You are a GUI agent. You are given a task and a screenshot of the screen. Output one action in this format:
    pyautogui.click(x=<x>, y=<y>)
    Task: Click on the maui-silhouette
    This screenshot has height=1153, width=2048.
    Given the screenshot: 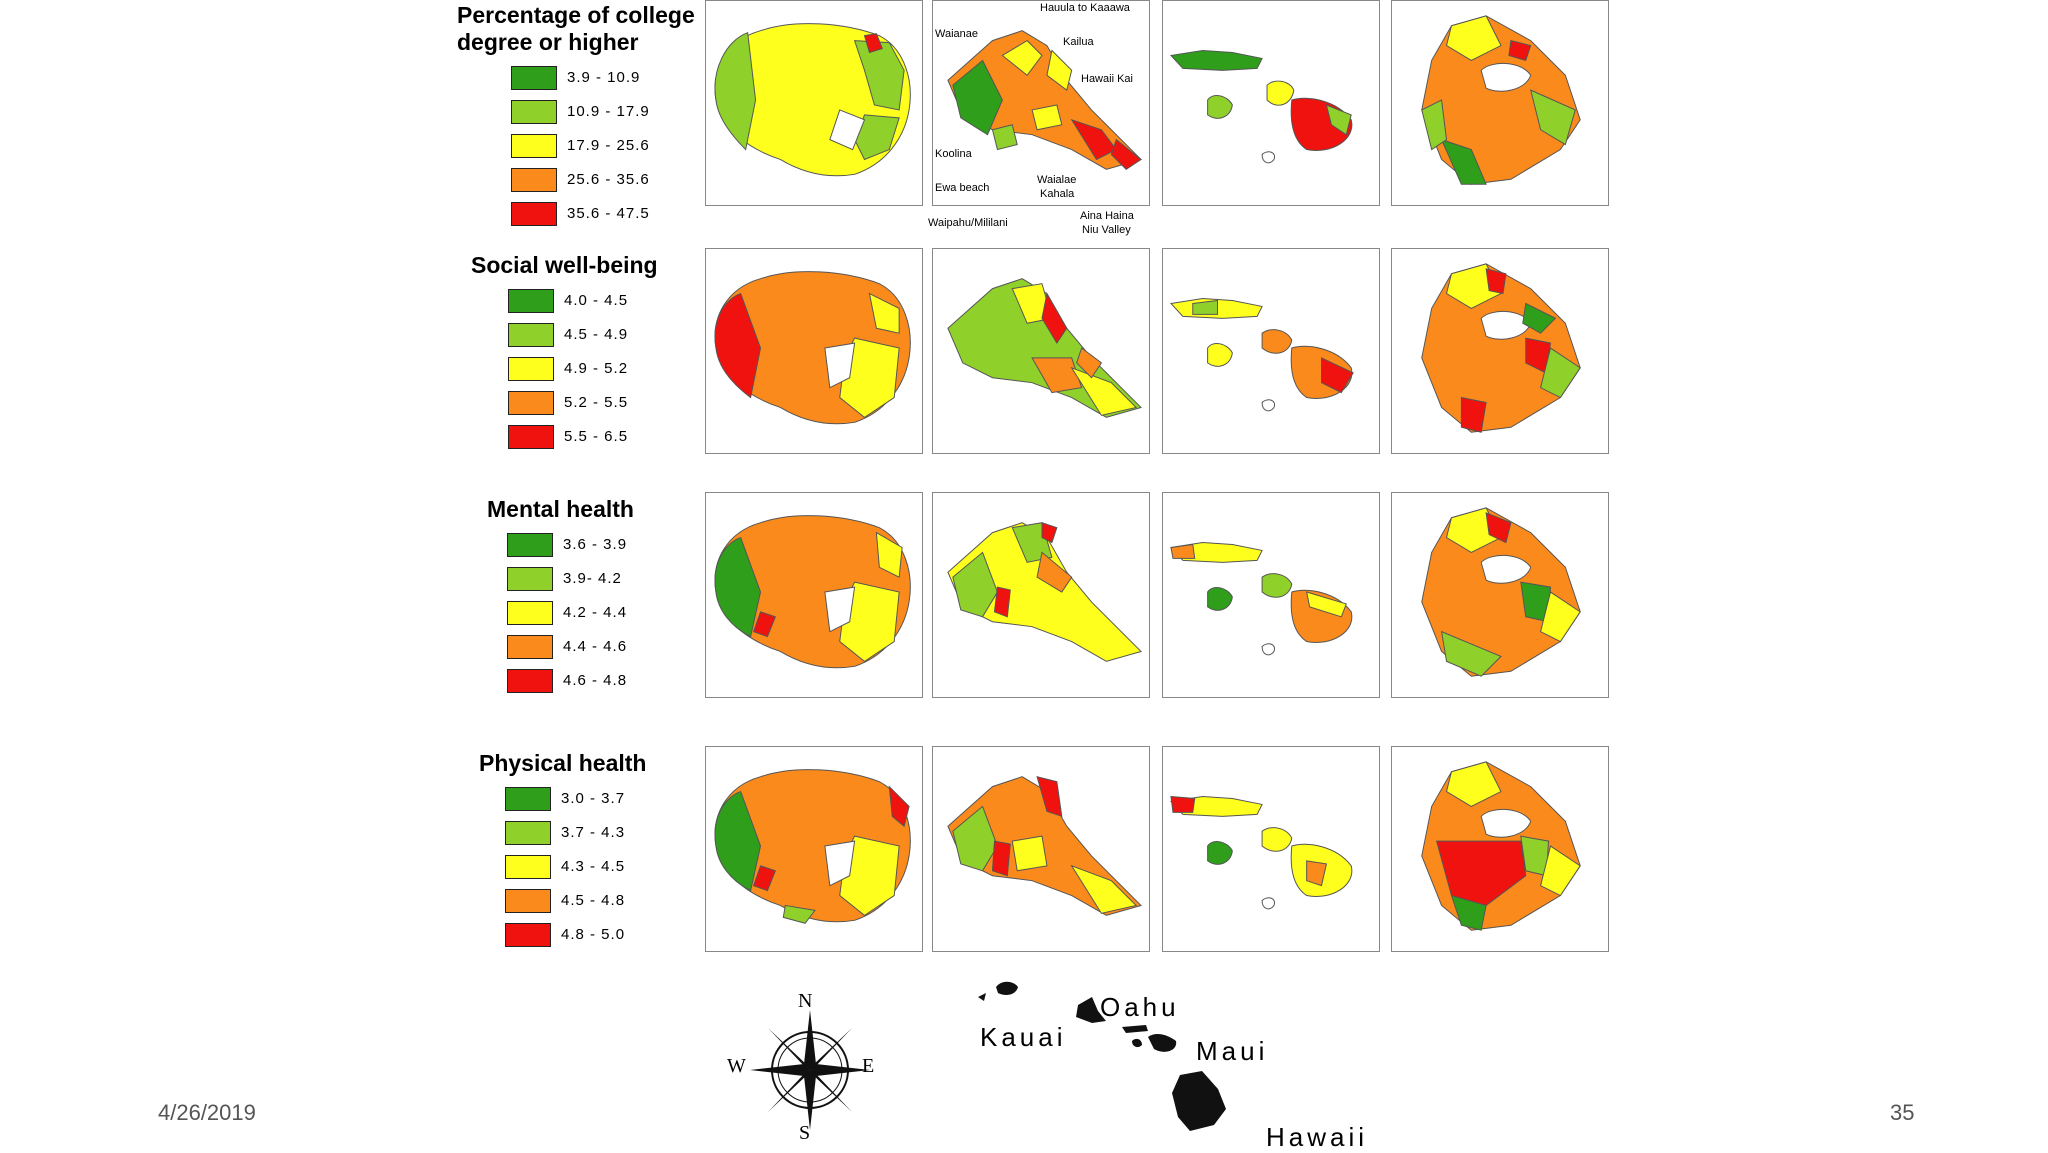 What is the action you would take?
    pyautogui.click(x=1162, y=1043)
    